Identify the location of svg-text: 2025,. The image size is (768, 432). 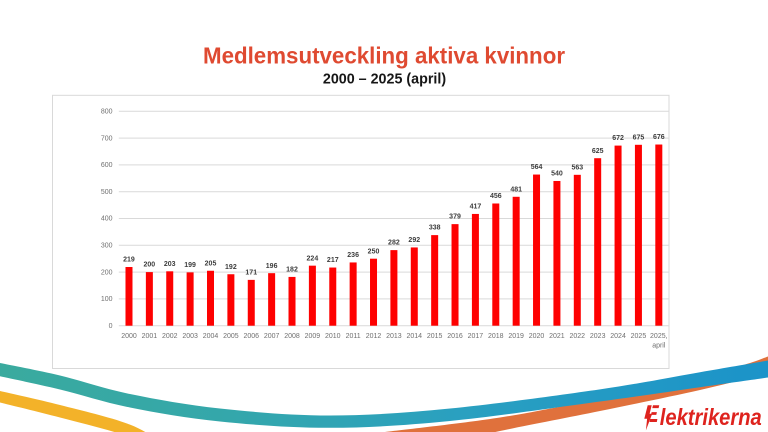
(659, 336).